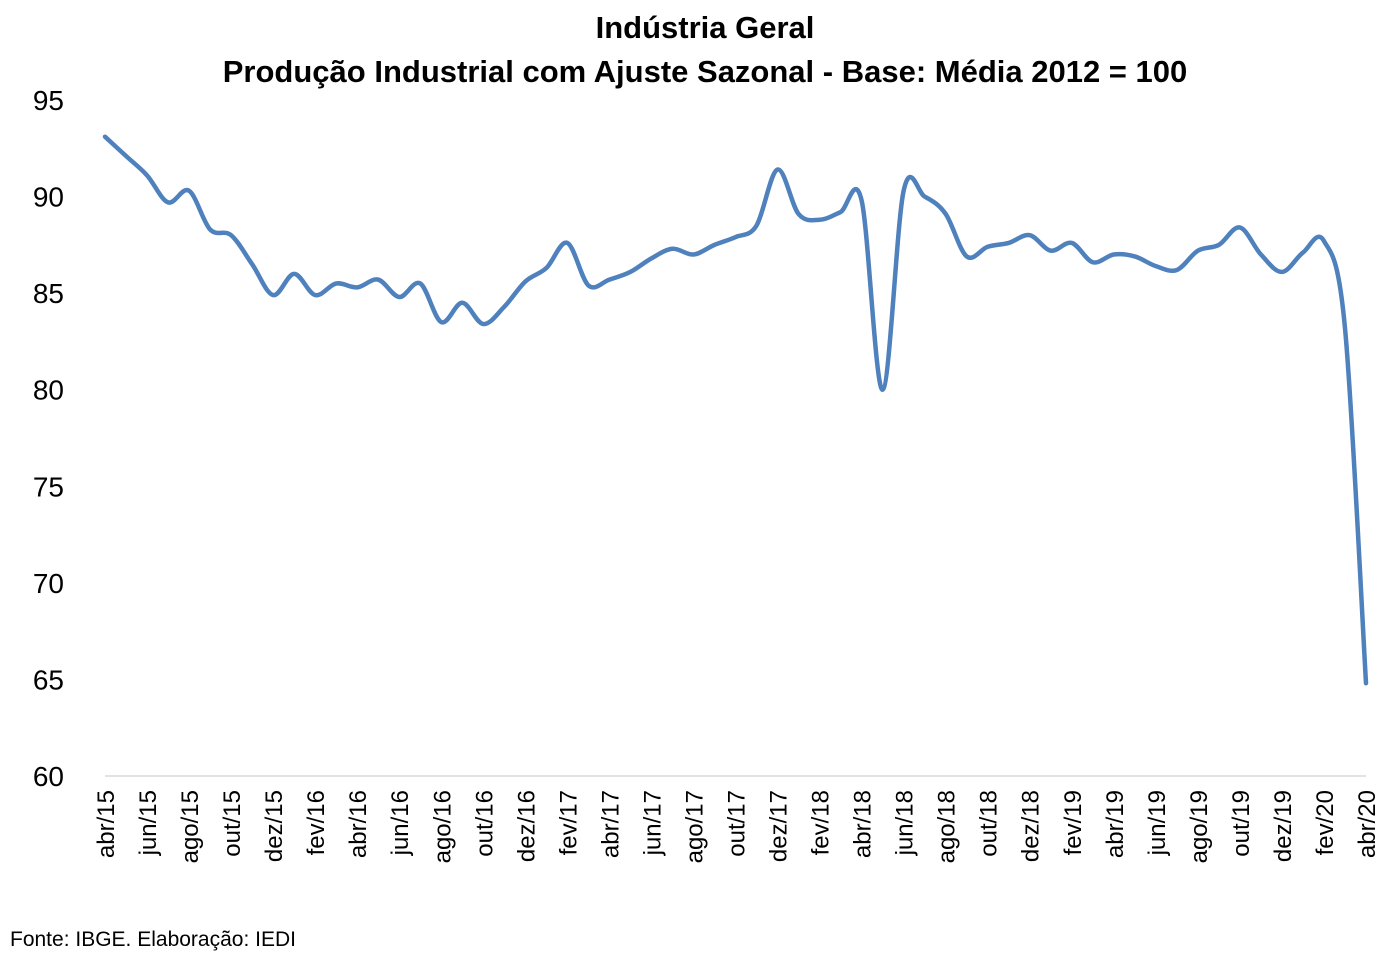  I want to click on y-tick-label: 70, so click(48, 583).